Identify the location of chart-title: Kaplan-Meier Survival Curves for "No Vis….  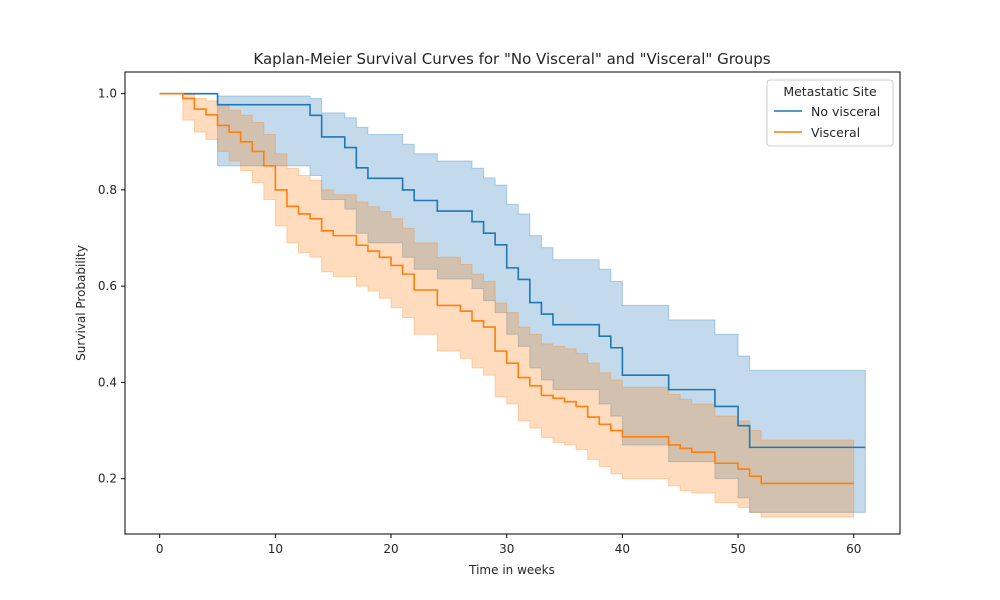
(511, 59).